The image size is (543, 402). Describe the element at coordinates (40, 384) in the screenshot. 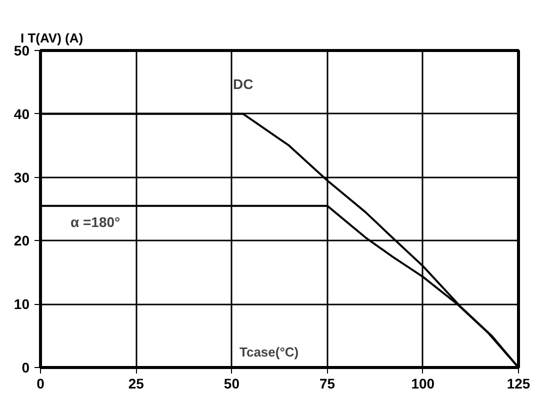

I see `x-tick-label: 0` at that location.